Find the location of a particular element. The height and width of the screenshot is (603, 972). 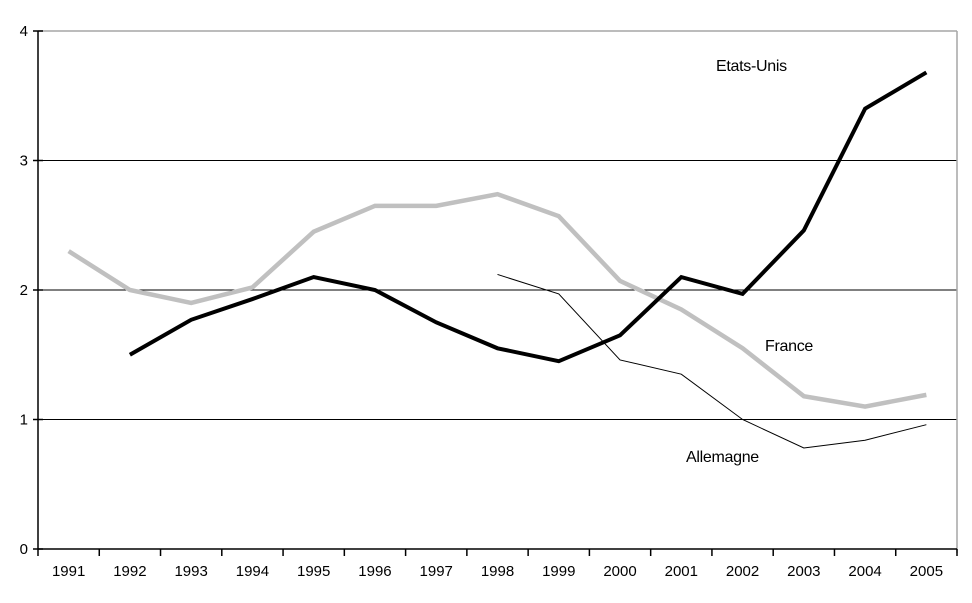

y-axis-tick-label: 3 is located at coordinates (24, 161).